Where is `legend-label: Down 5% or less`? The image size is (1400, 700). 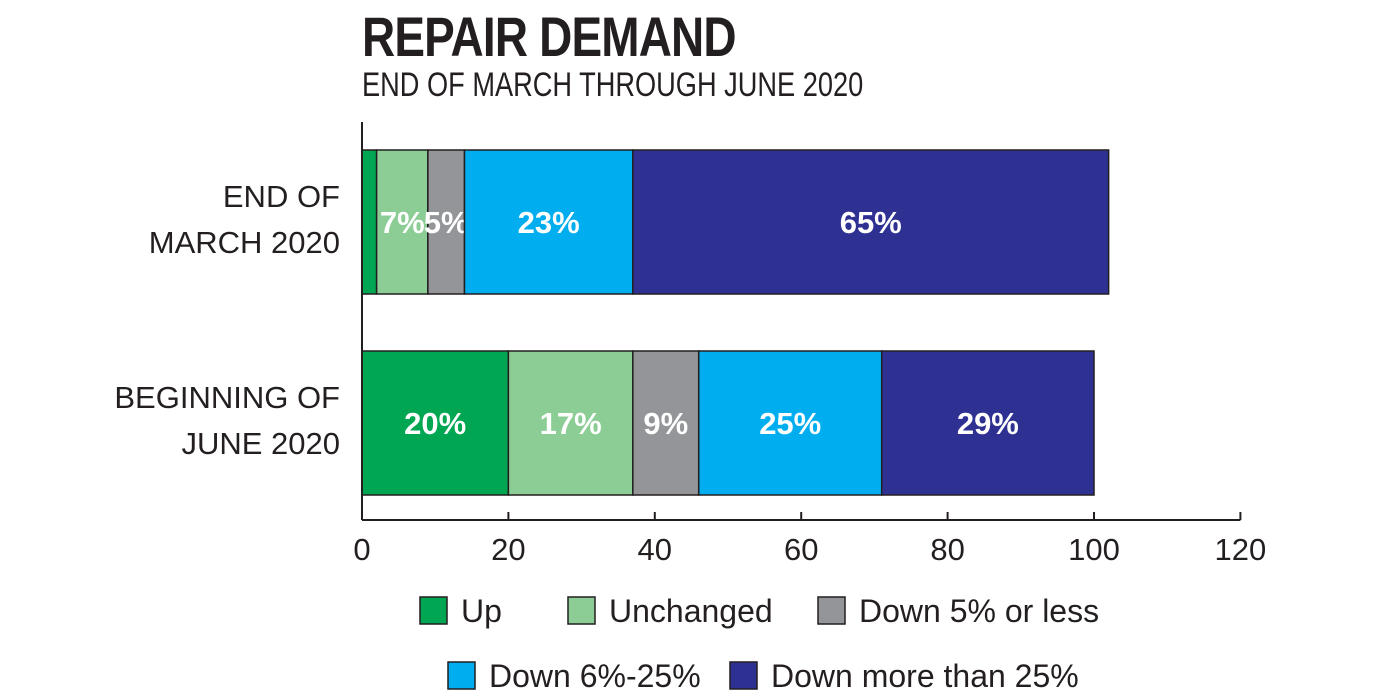 legend-label: Down 5% or less is located at coordinates (979, 611).